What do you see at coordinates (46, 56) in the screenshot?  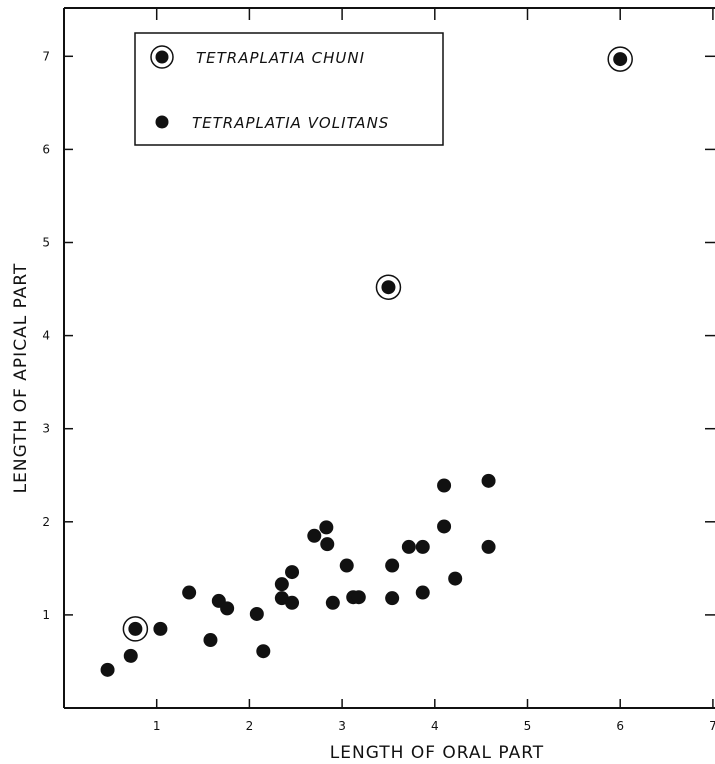 I see `y-tick-label: 7` at bounding box center [46, 56].